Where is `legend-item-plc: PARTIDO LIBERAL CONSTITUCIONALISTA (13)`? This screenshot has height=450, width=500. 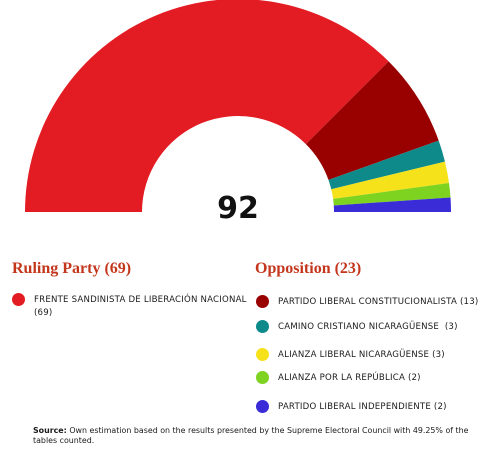
legend-item-plc: PARTIDO LIBERAL CONSTITUCIONALISTA (13) is located at coordinates (367, 302).